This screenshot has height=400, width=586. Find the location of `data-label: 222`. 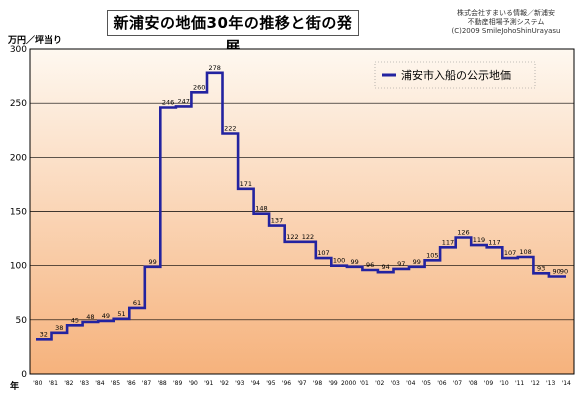

data-label: 222 is located at coordinates (230, 129).